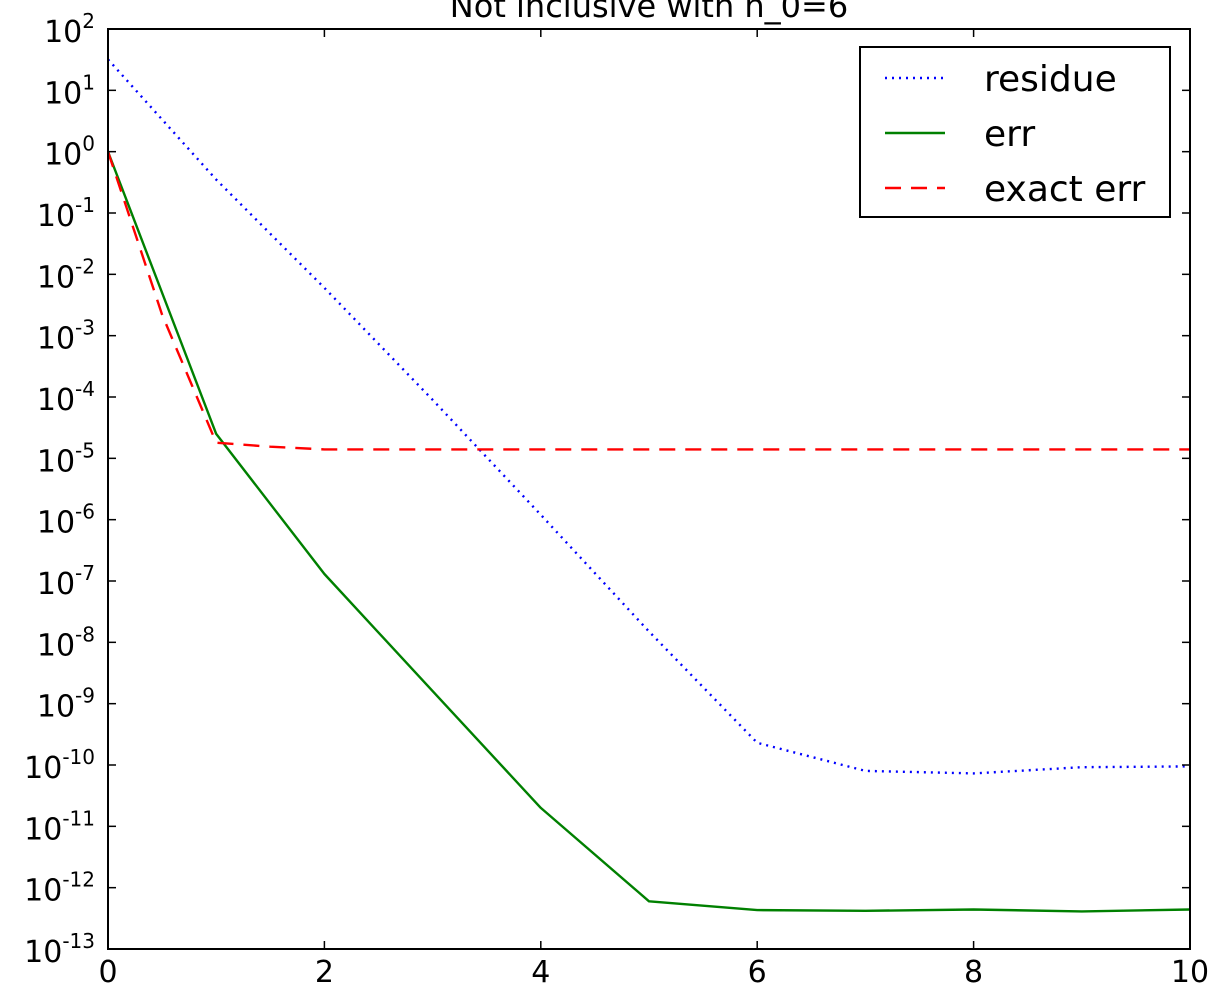  I want to click on y-tick-label: 10⁻¹, so click(66, 213).